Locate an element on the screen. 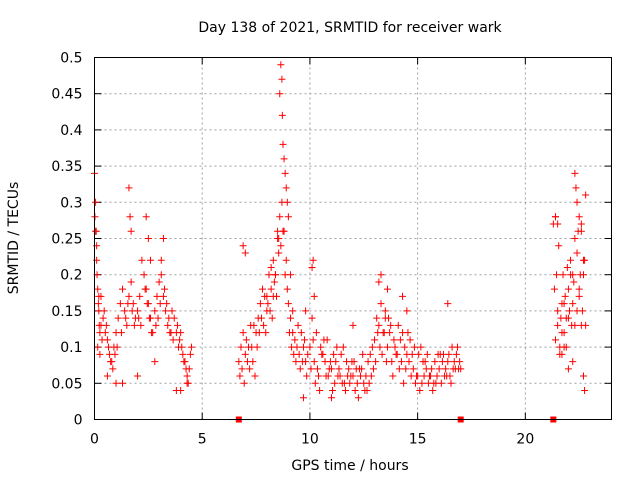  x-tick-label: 5 is located at coordinates (202, 440).